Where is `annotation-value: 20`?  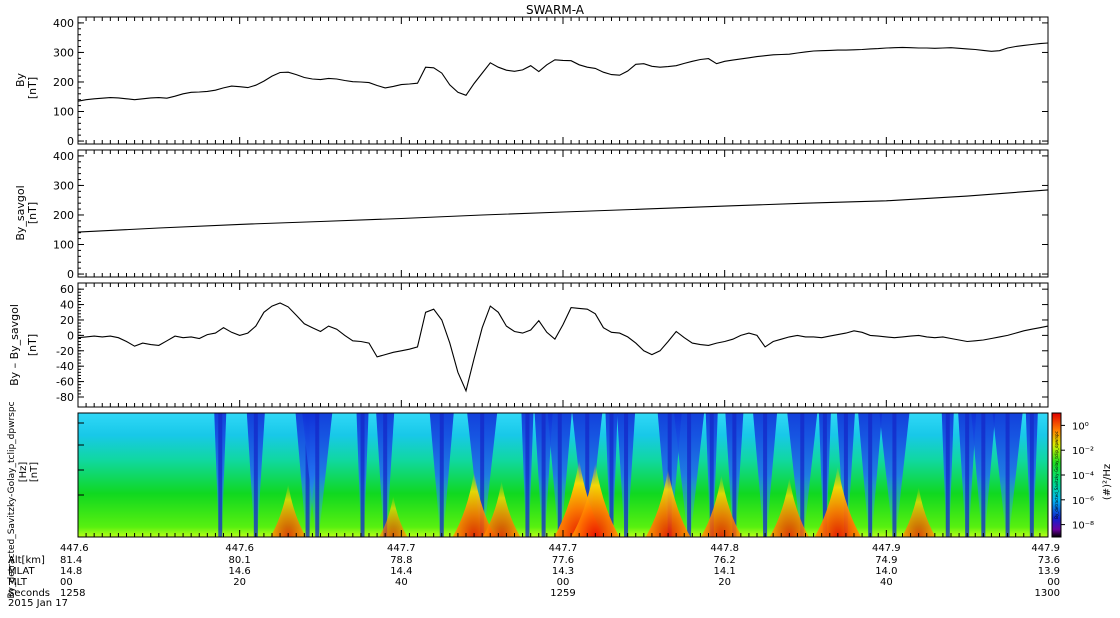 annotation-value: 20 is located at coordinates (724, 582).